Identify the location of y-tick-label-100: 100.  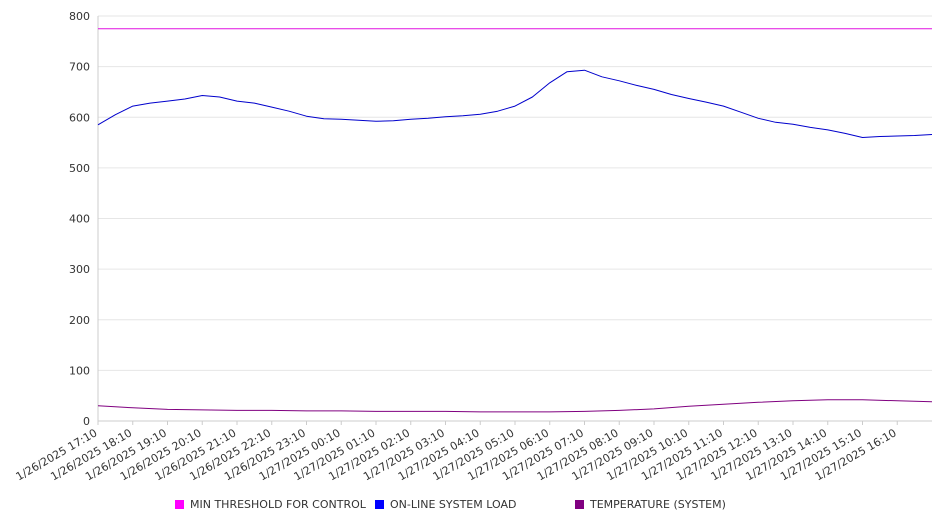
(79, 370).